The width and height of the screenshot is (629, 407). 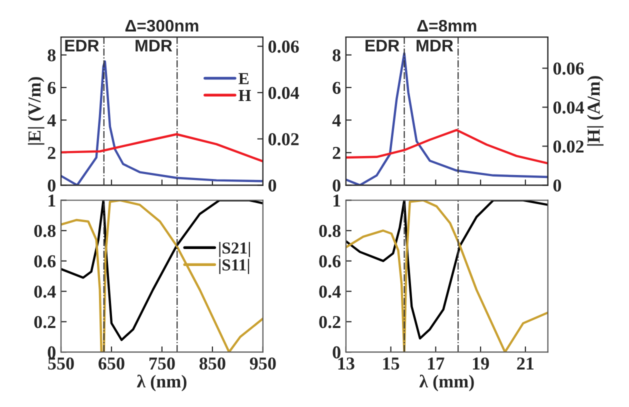 I want to click on y2-axis-title: |H| (A/m), so click(x=595, y=111).